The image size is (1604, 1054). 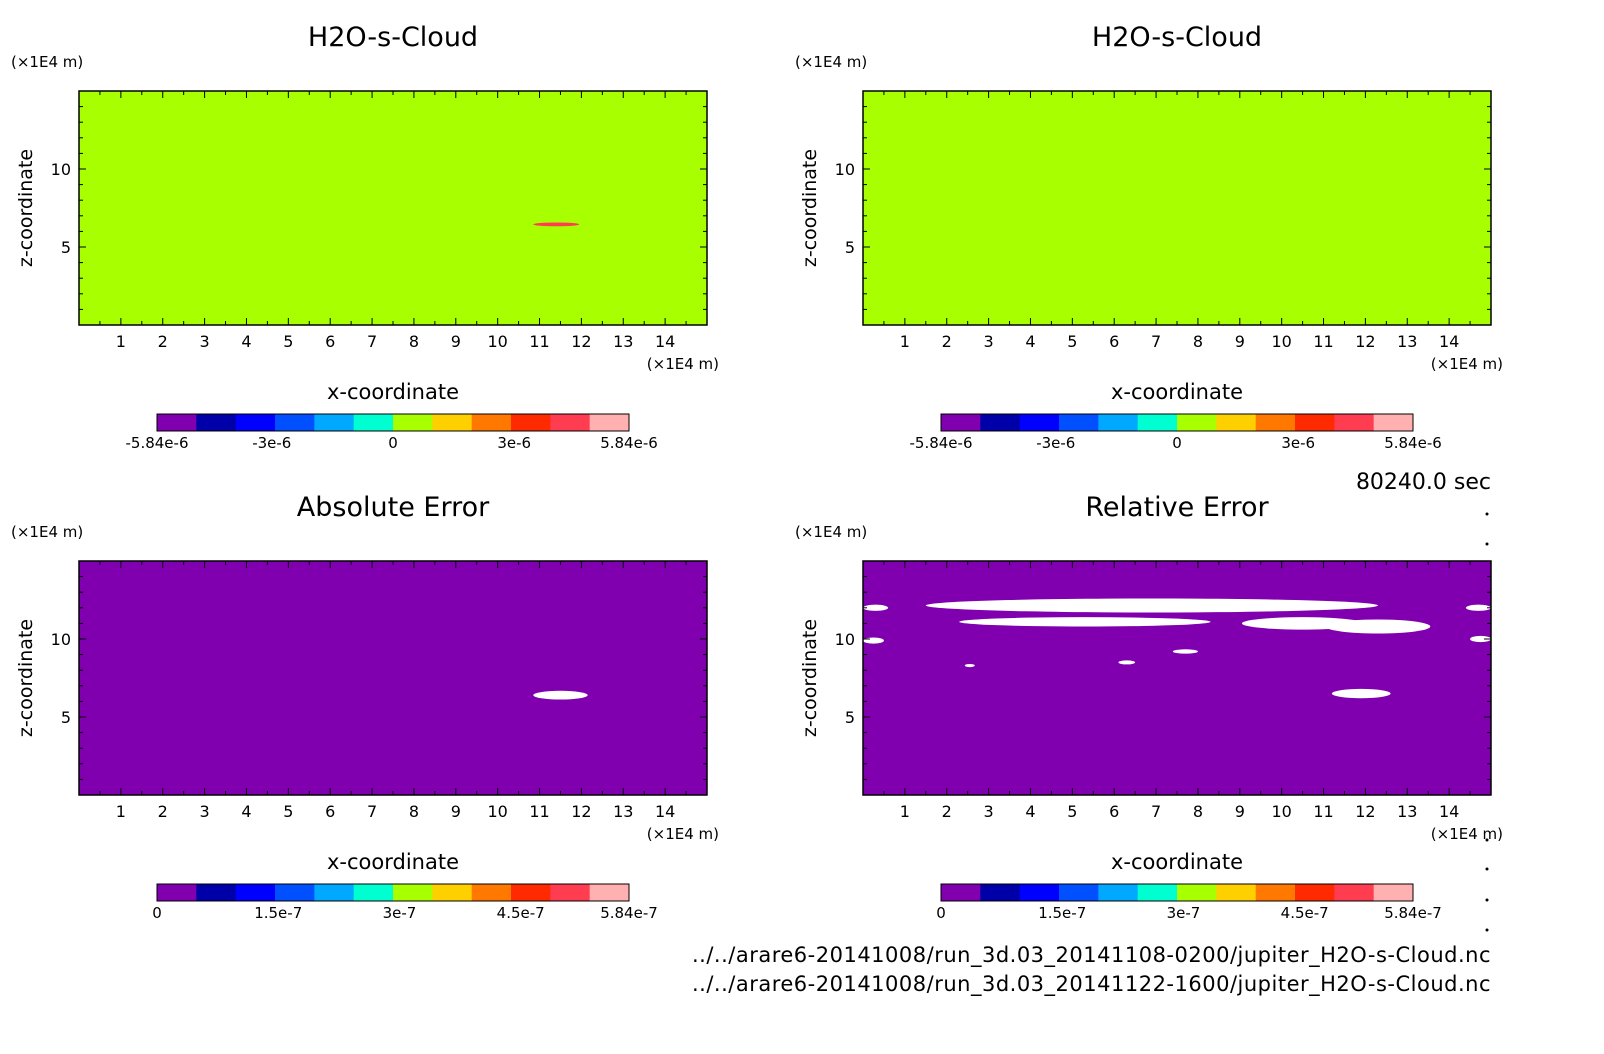 What do you see at coordinates (393, 507) in the screenshot?
I see `panel-title: Absolute Error` at bounding box center [393, 507].